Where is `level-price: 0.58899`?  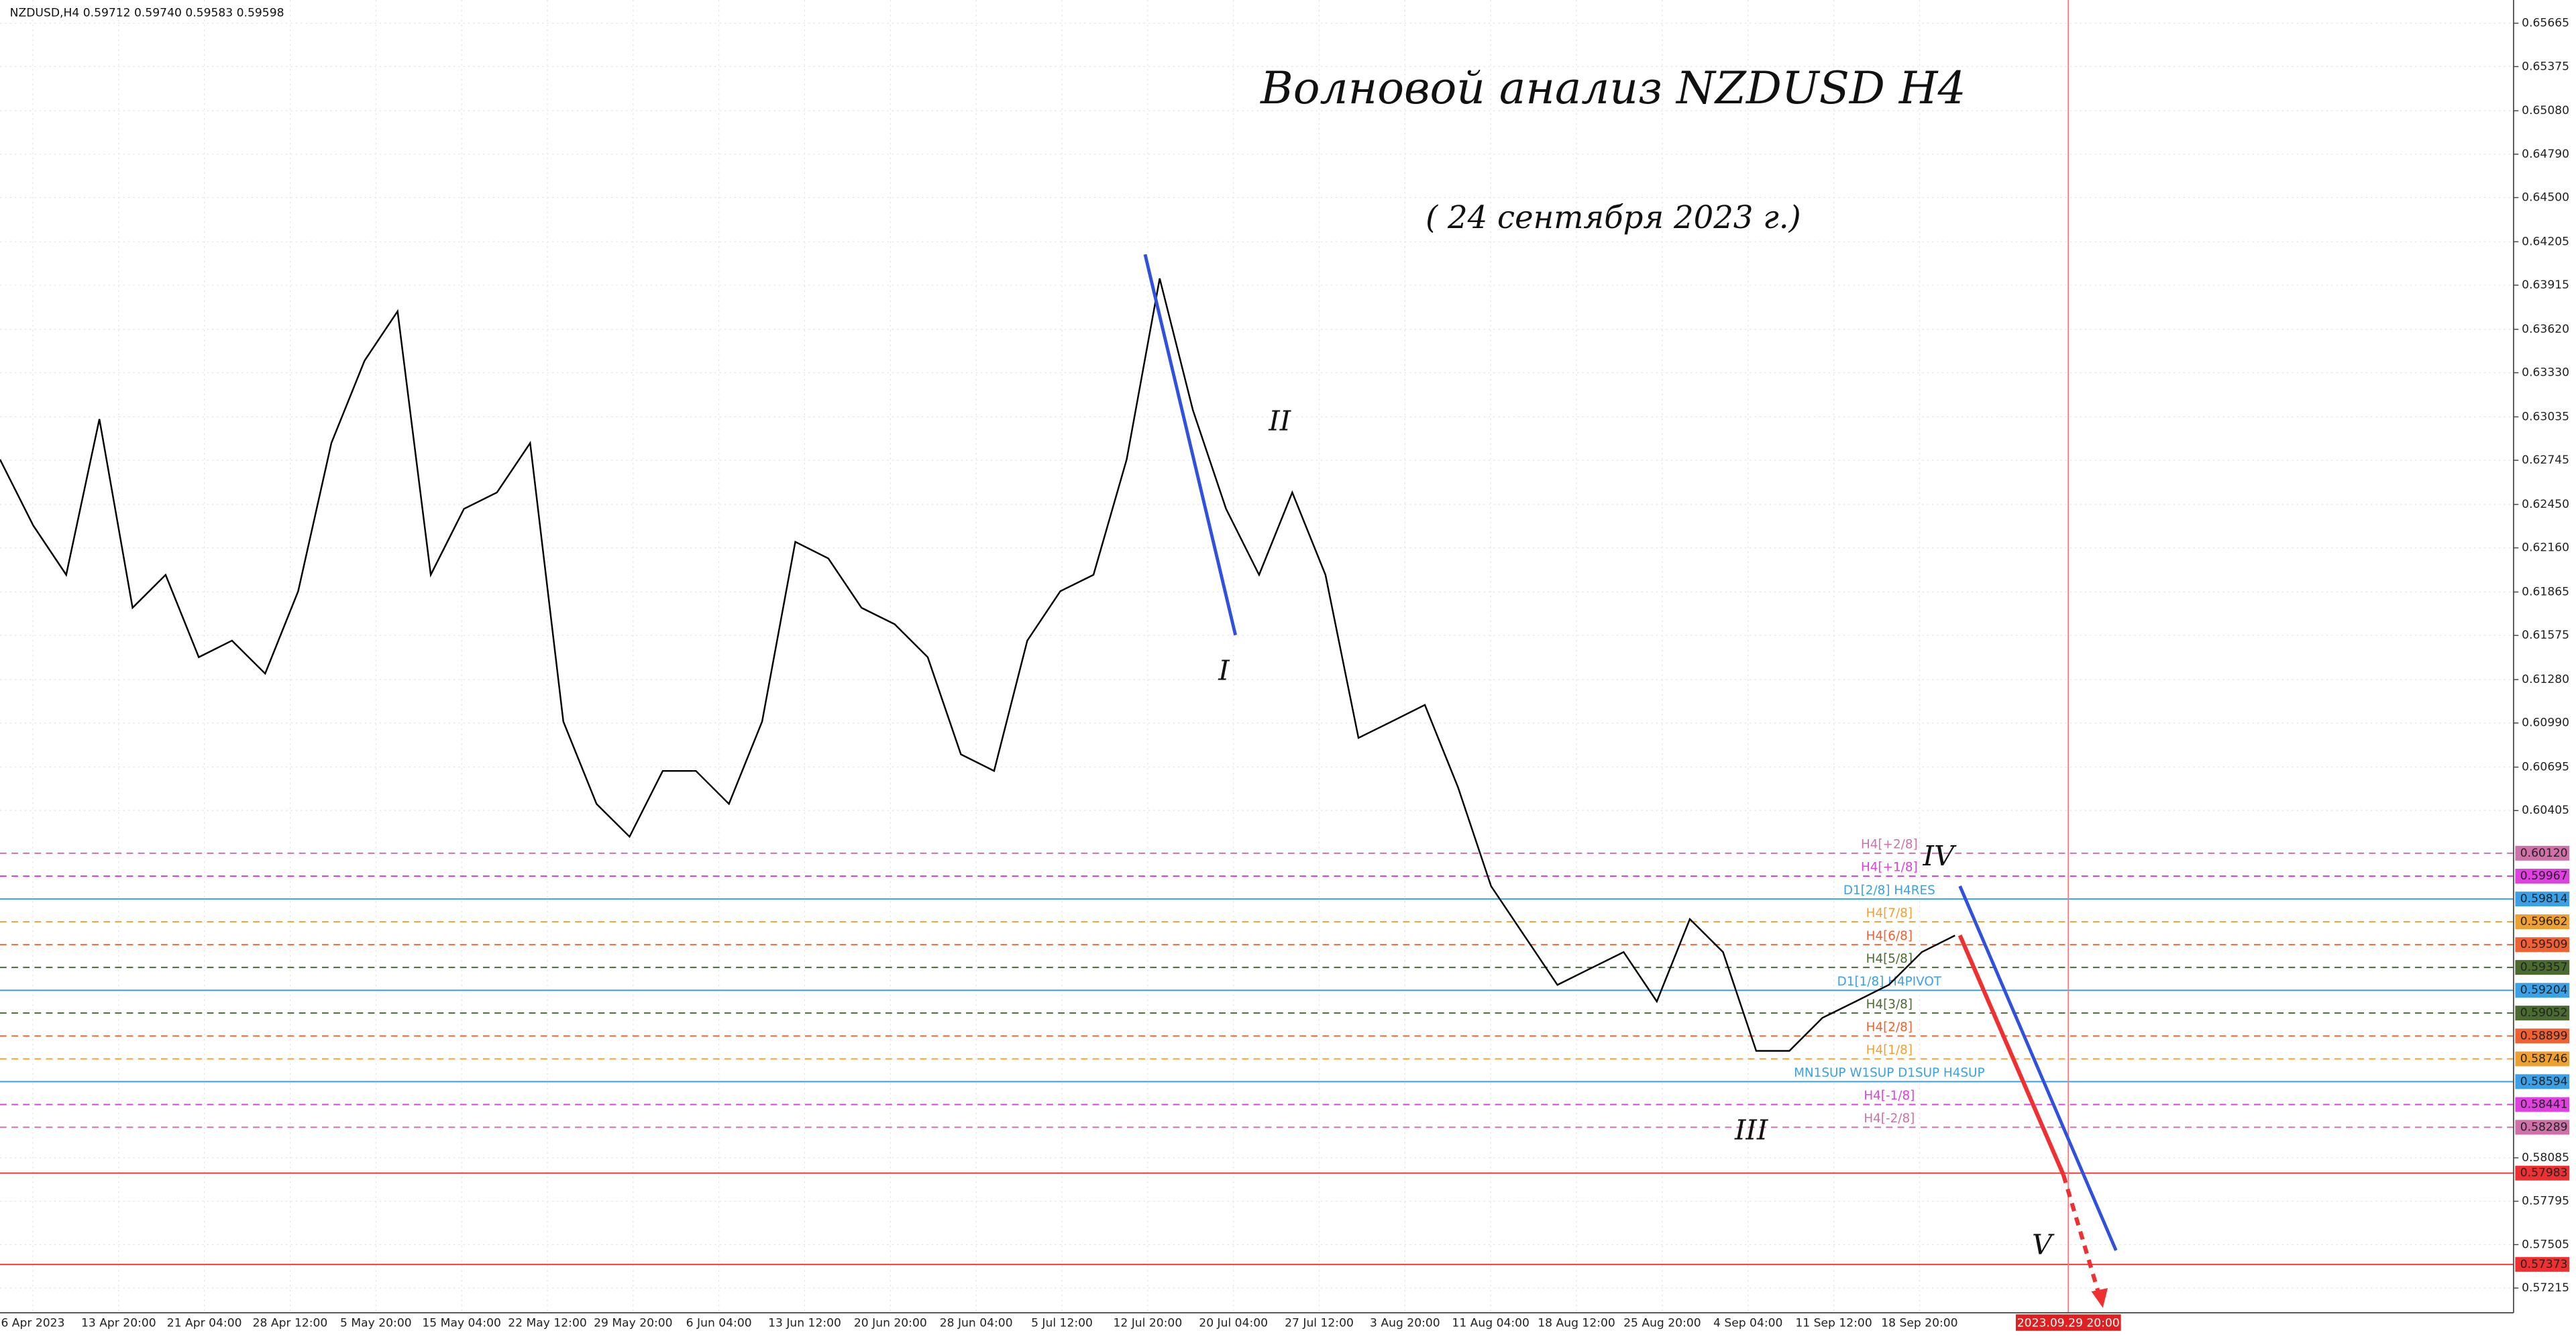
level-price: 0.58899 is located at coordinates (2544, 1035).